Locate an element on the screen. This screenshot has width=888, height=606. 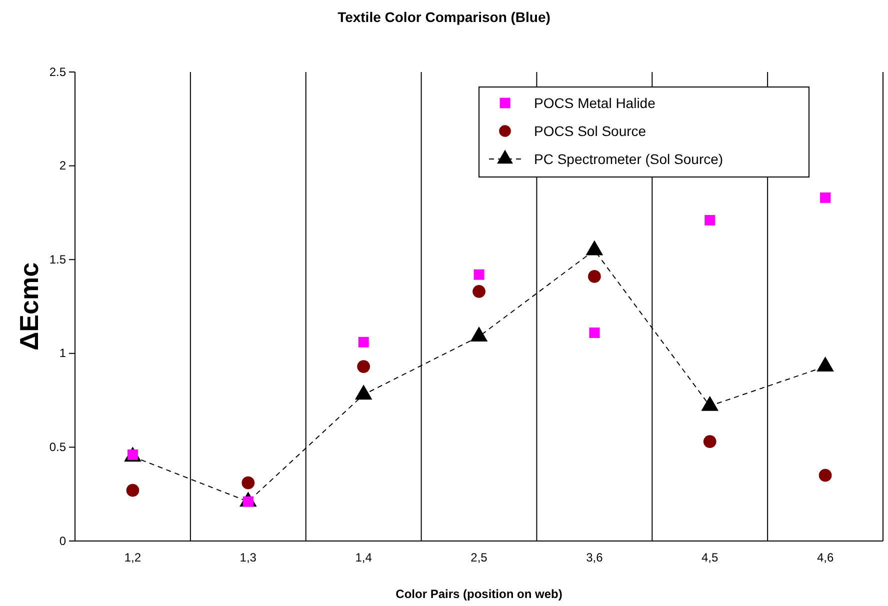
x-tick-label: 1,2 is located at coordinates (133, 557).